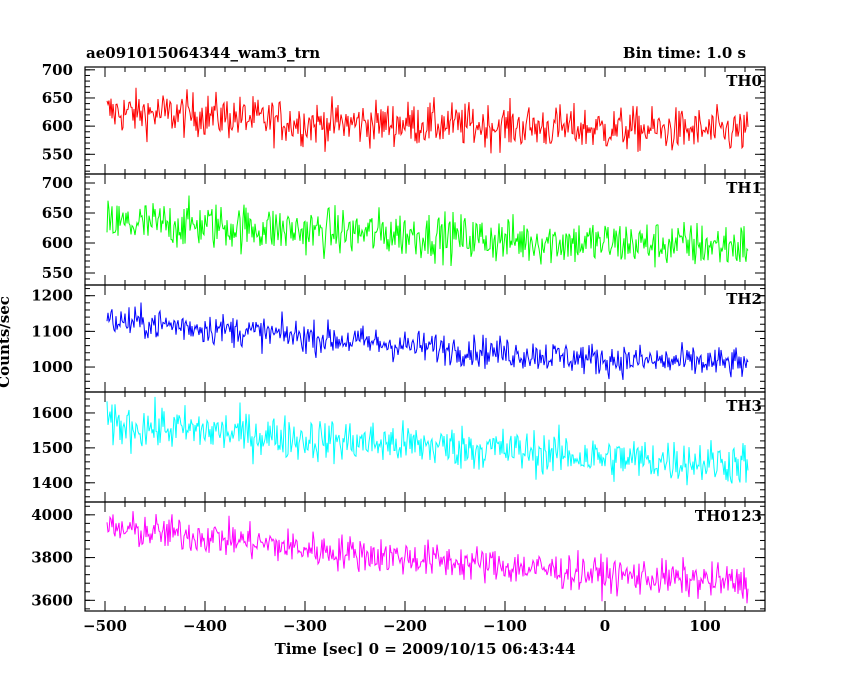 The height and width of the screenshot is (680, 850). I want to click on y-tick-label: 1000, so click(52, 367).